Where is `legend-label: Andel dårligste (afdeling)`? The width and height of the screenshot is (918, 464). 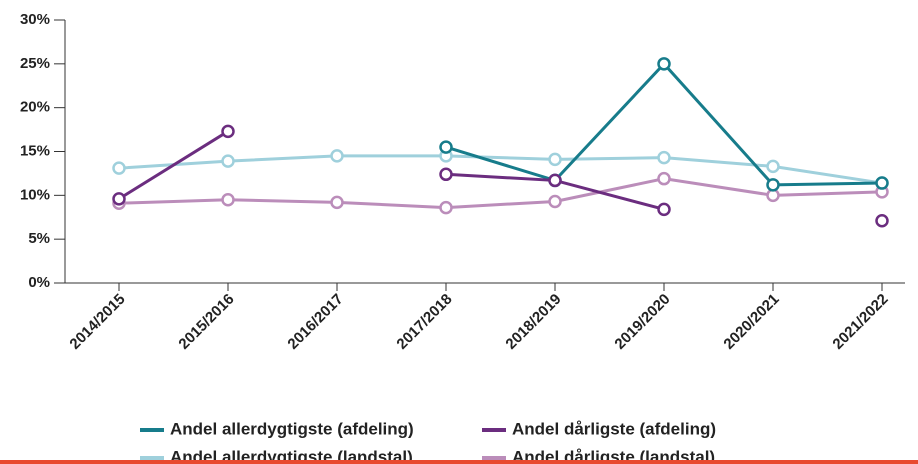 legend-label: Andel dårligste (afdeling) is located at coordinates (614, 428).